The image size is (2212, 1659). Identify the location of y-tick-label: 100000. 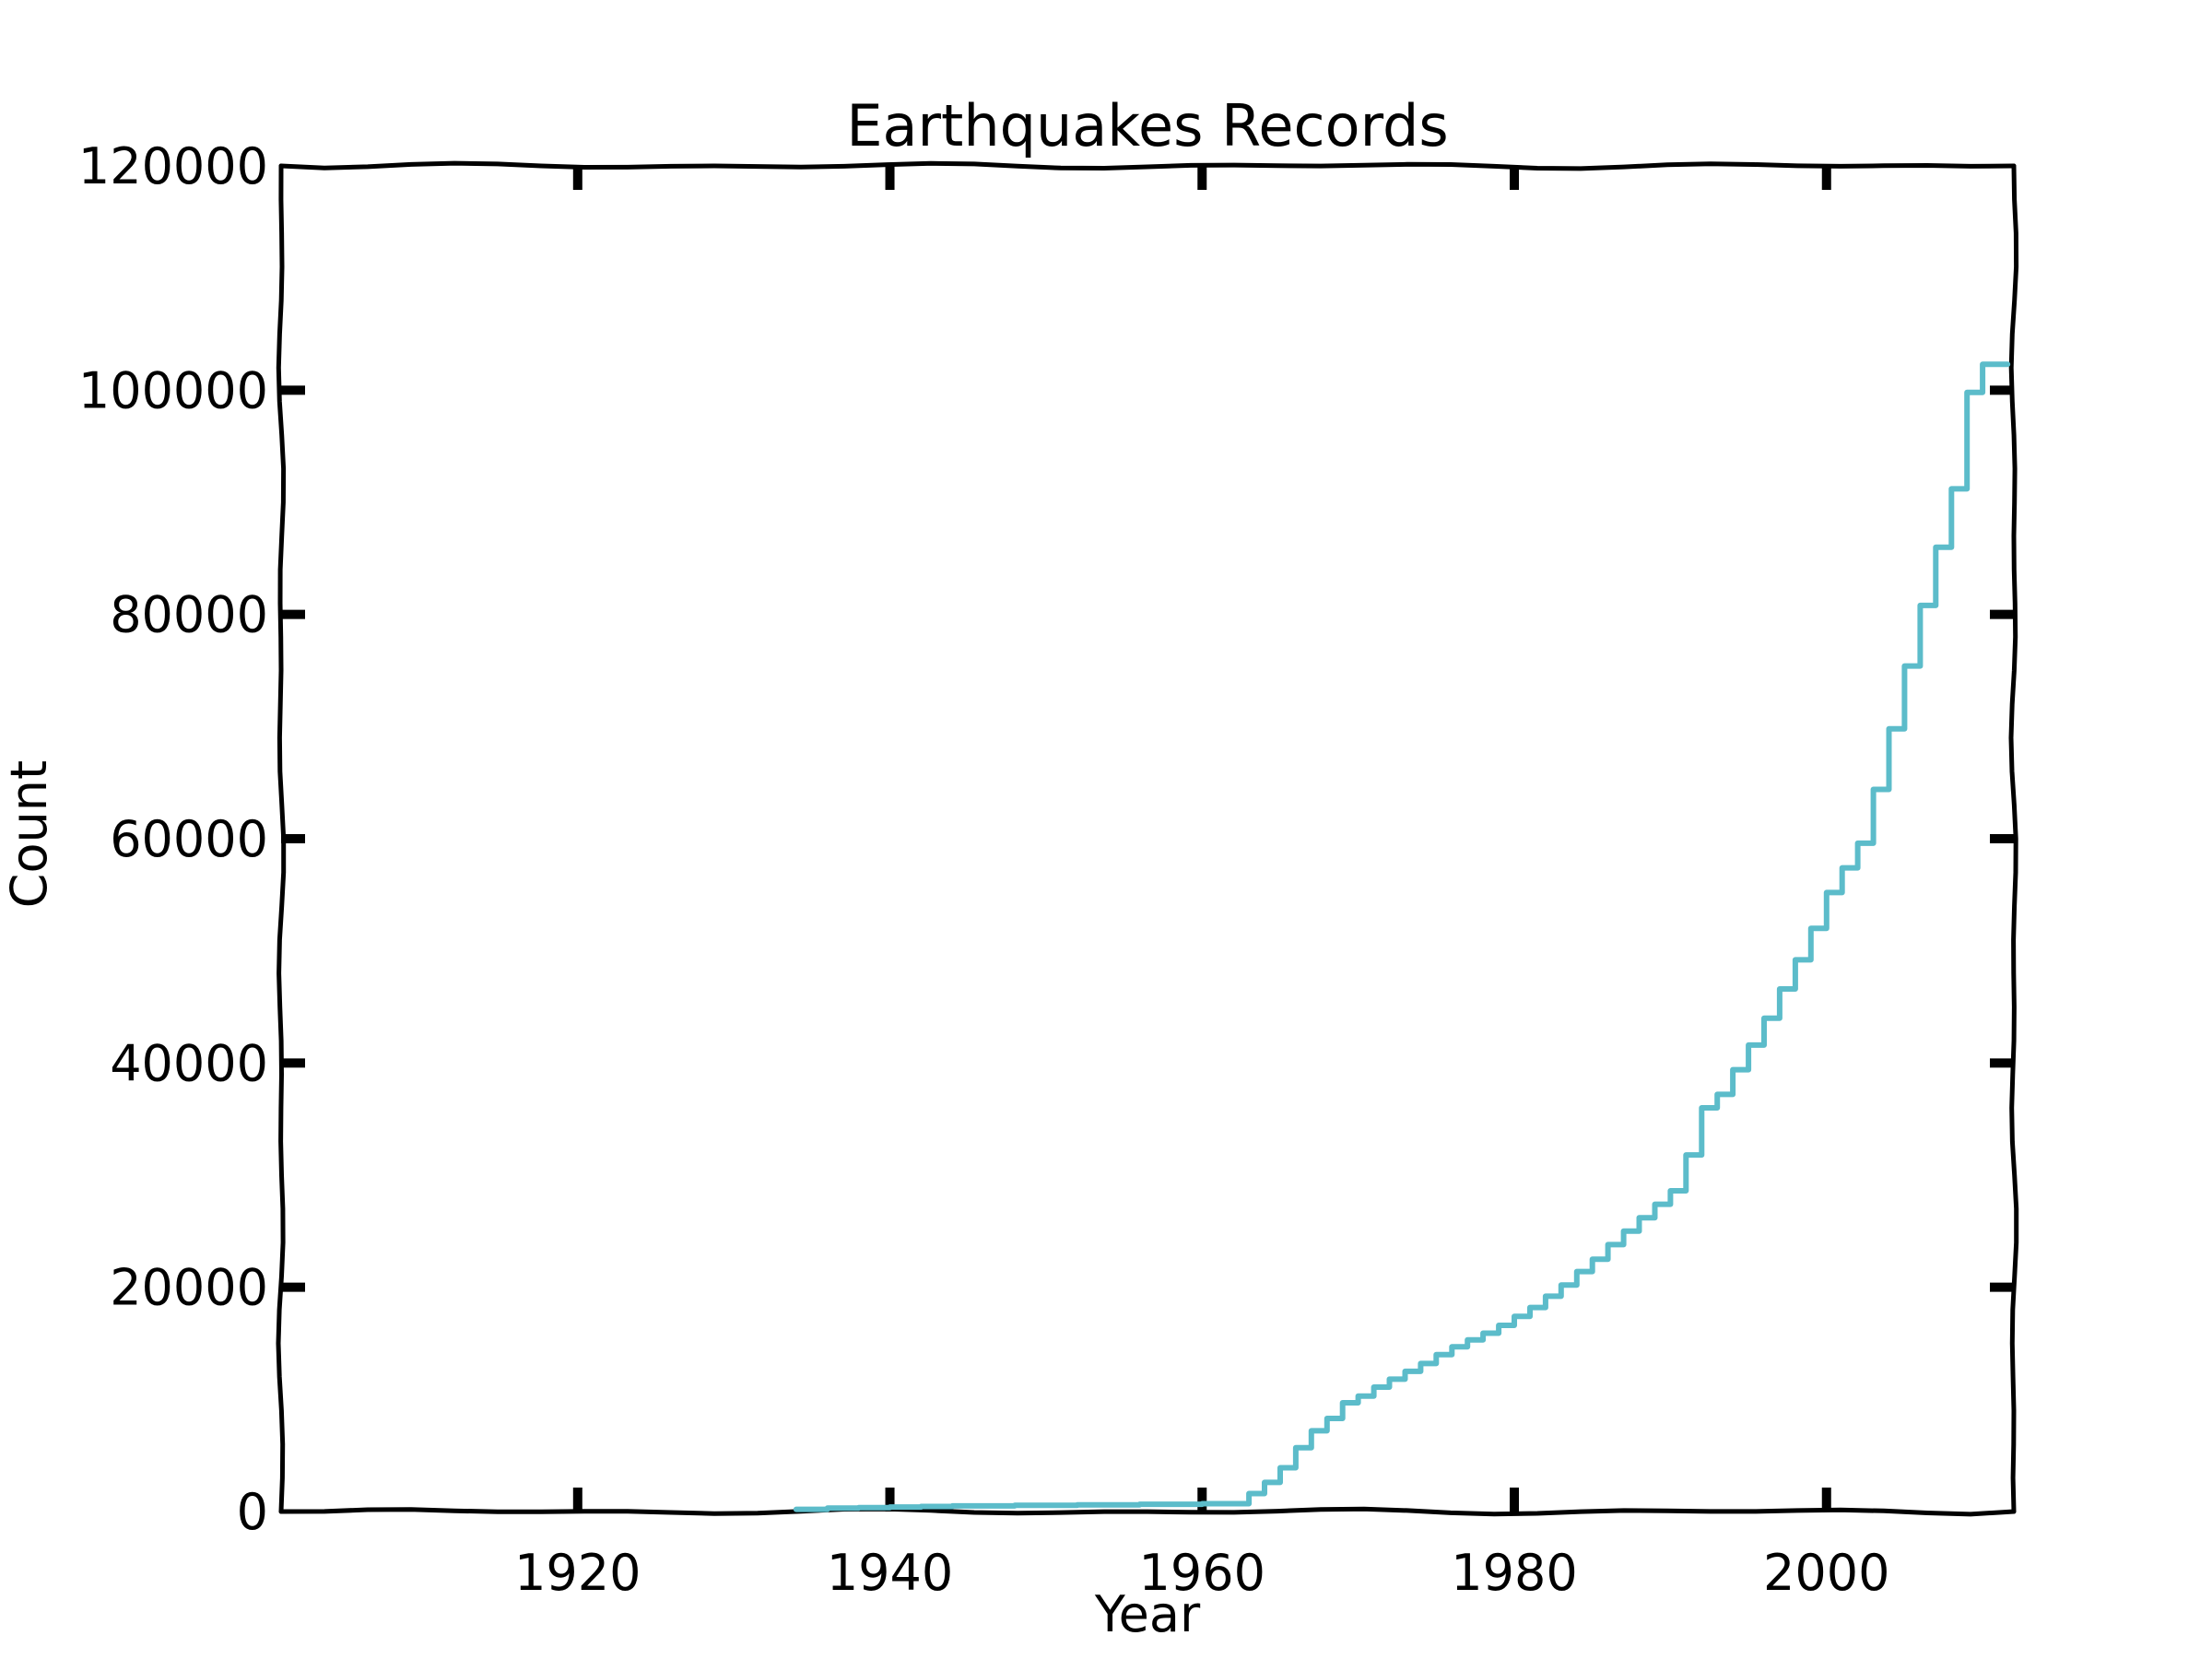
(173, 390).